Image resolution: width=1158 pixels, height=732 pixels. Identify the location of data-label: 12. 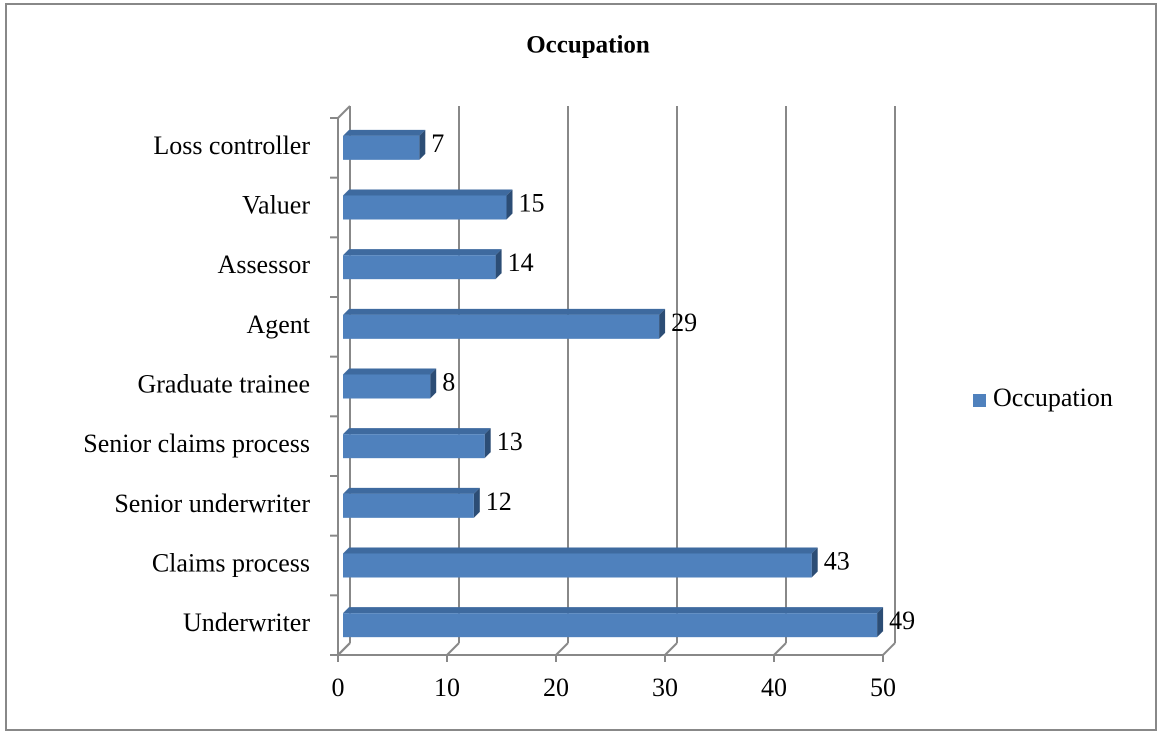
(499, 501).